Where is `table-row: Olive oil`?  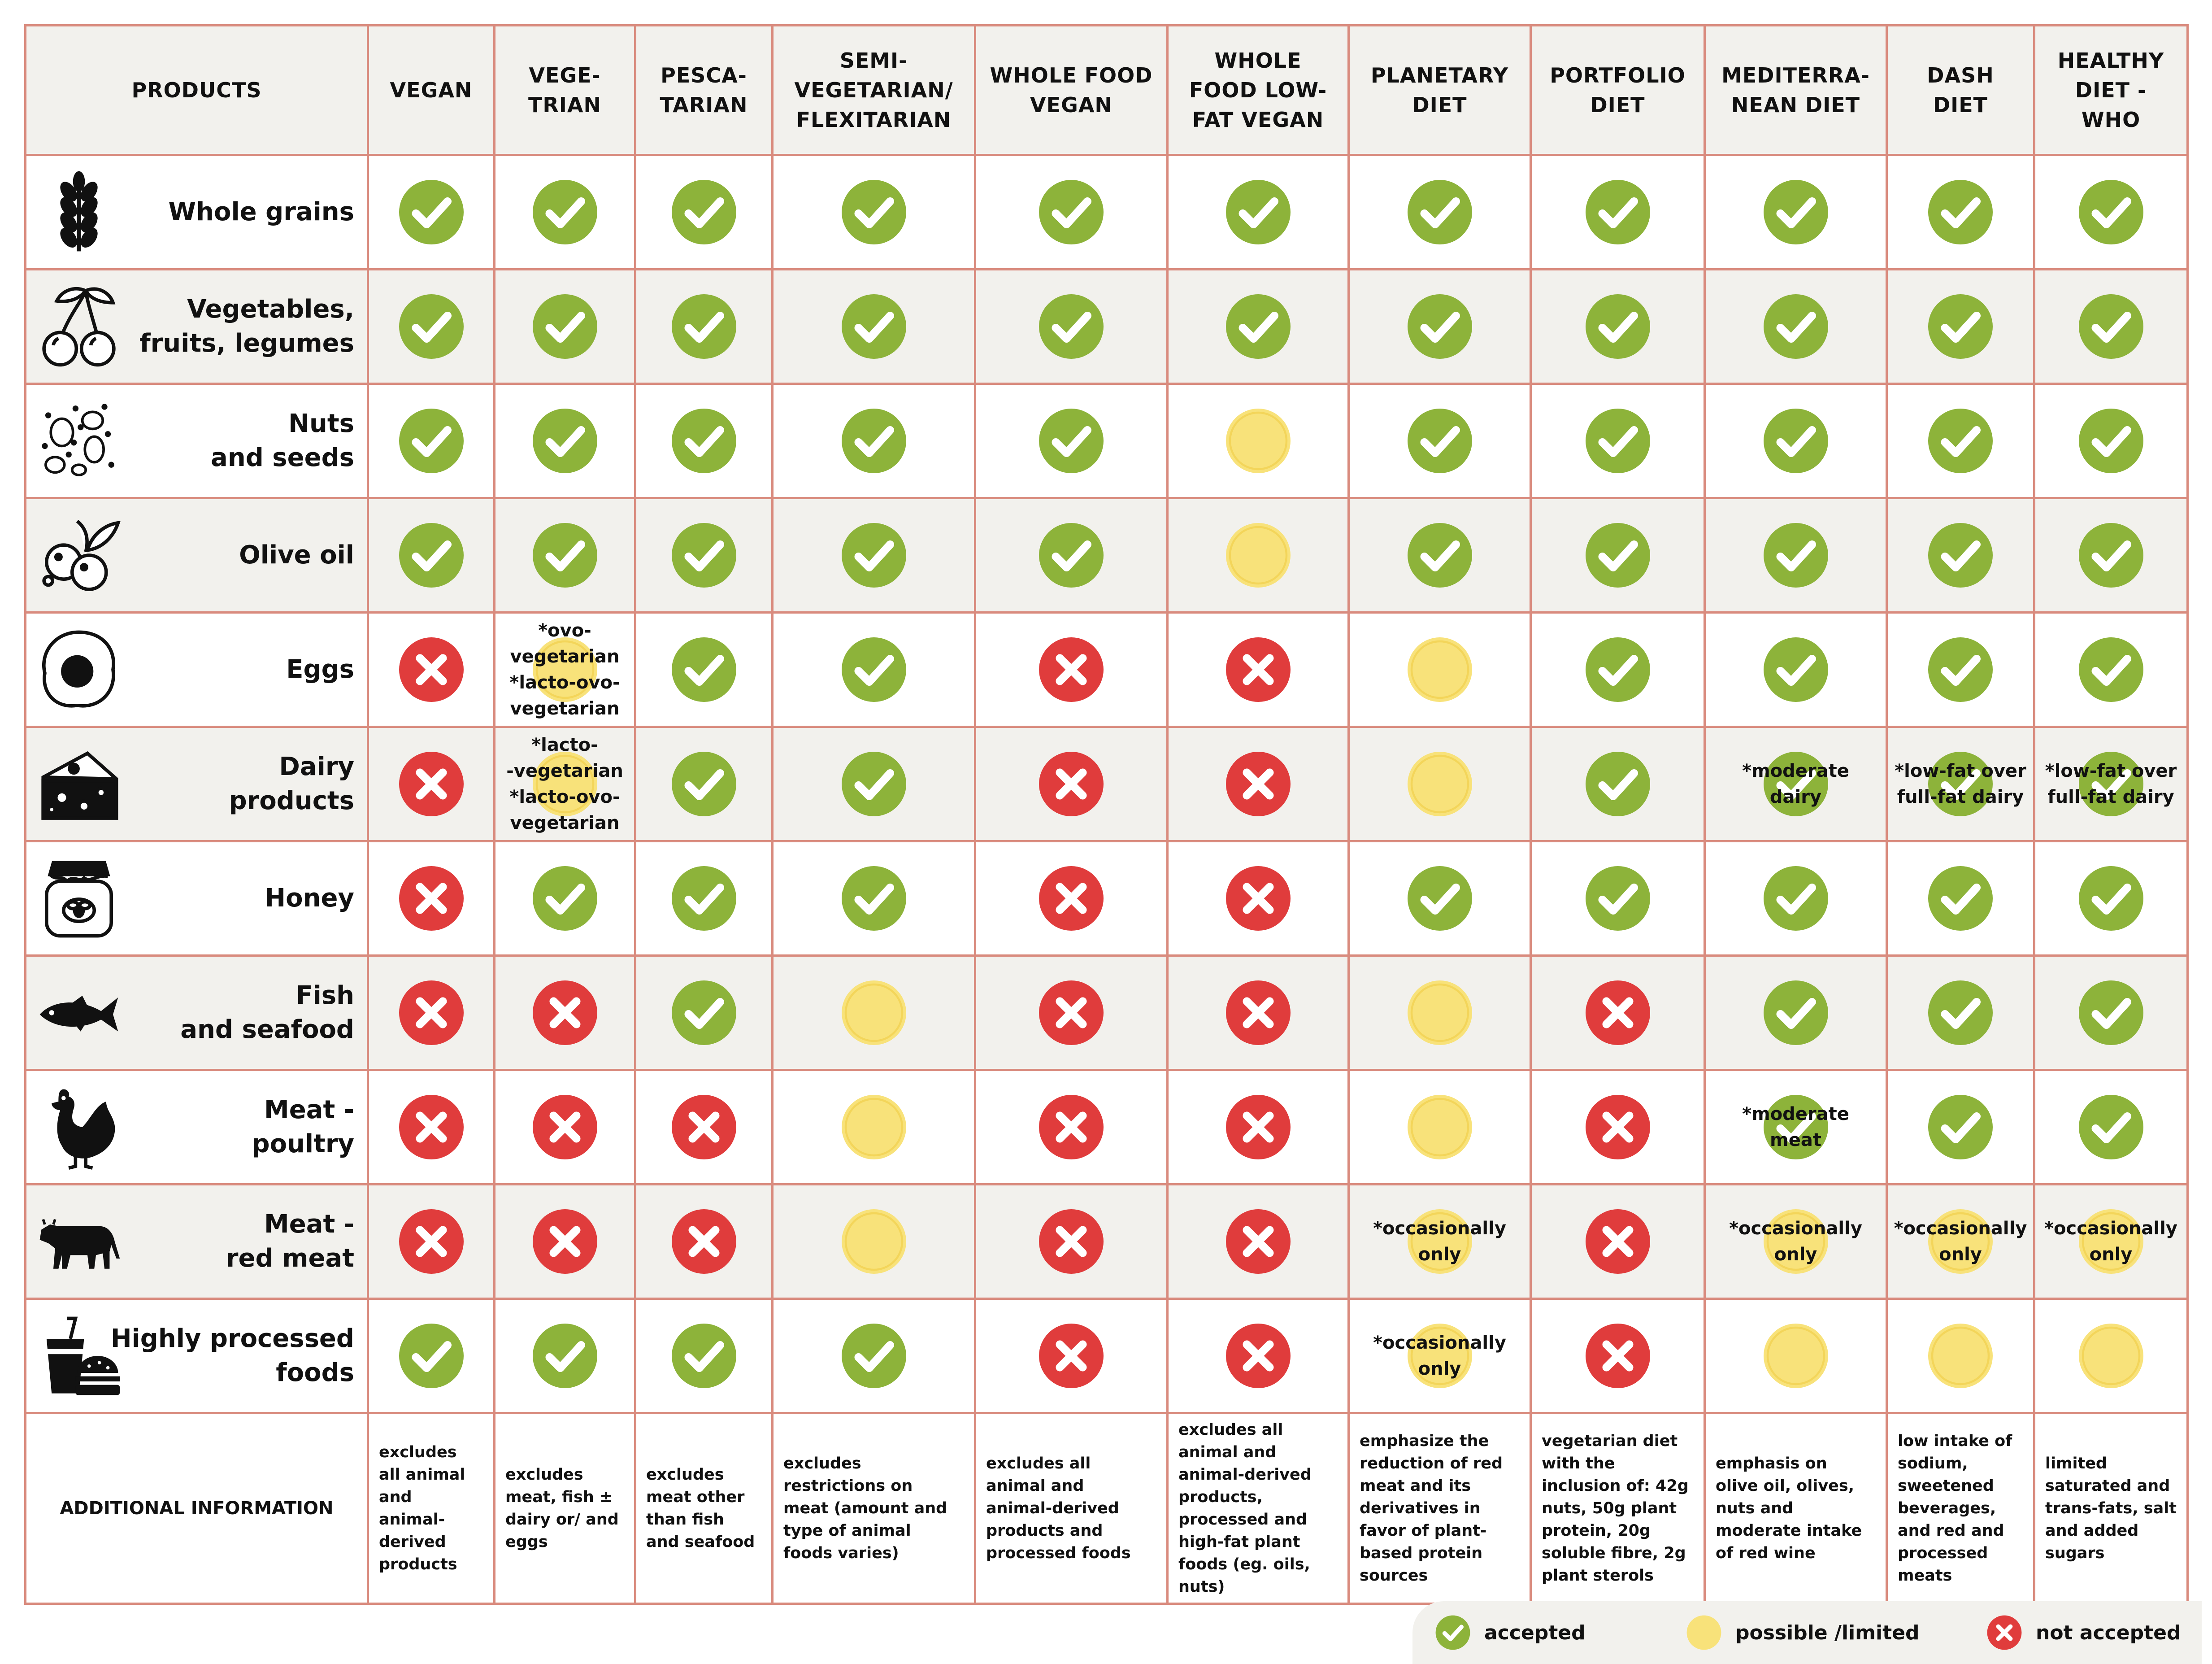 table-row: Olive oil is located at coordinates (1106, 555).